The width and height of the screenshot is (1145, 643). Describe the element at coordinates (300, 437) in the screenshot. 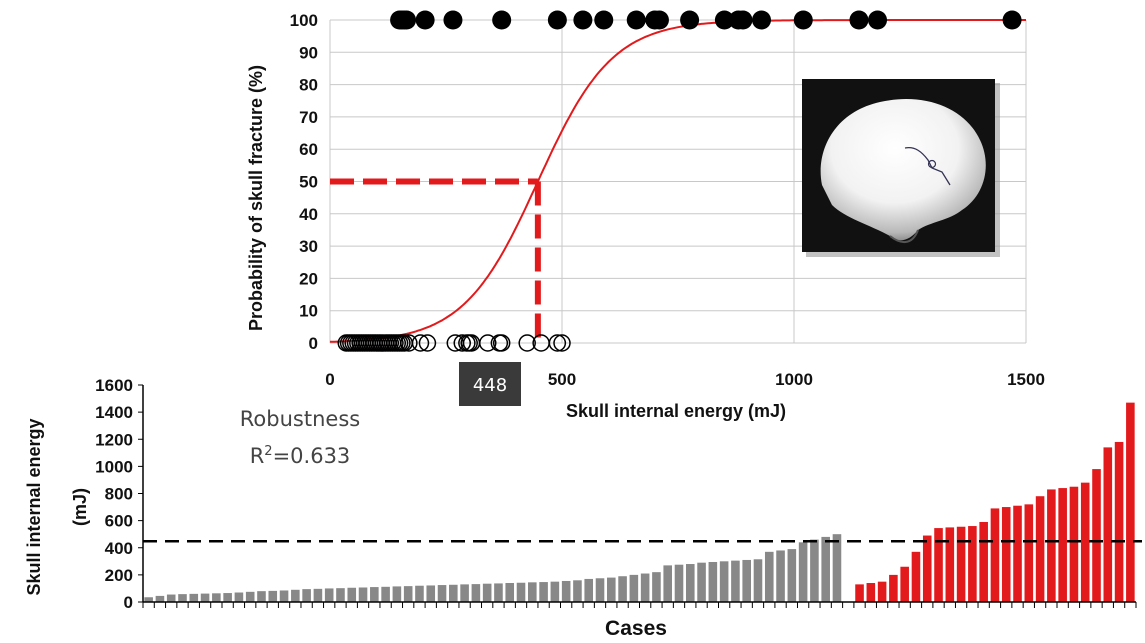

I see `robustness-annotation: Robustness R2=0.633` at that location.